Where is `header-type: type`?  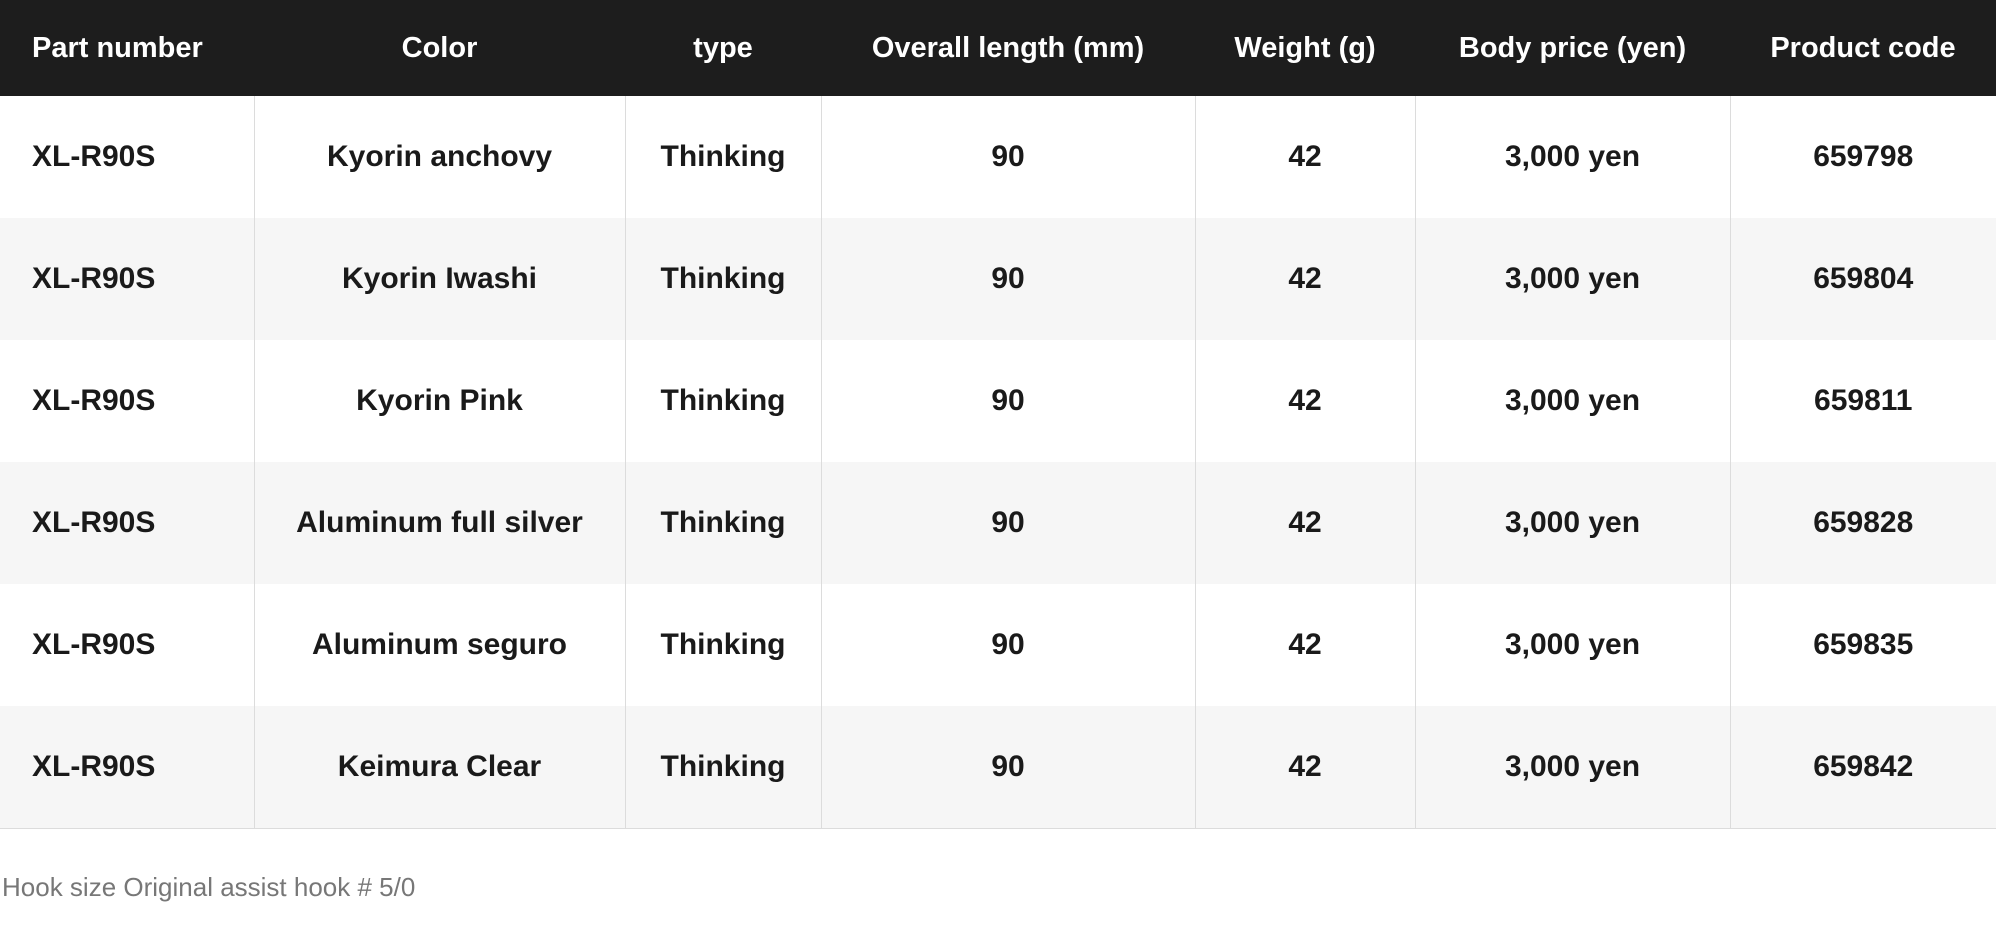 header-type: type is located at coordinates (723, 48).